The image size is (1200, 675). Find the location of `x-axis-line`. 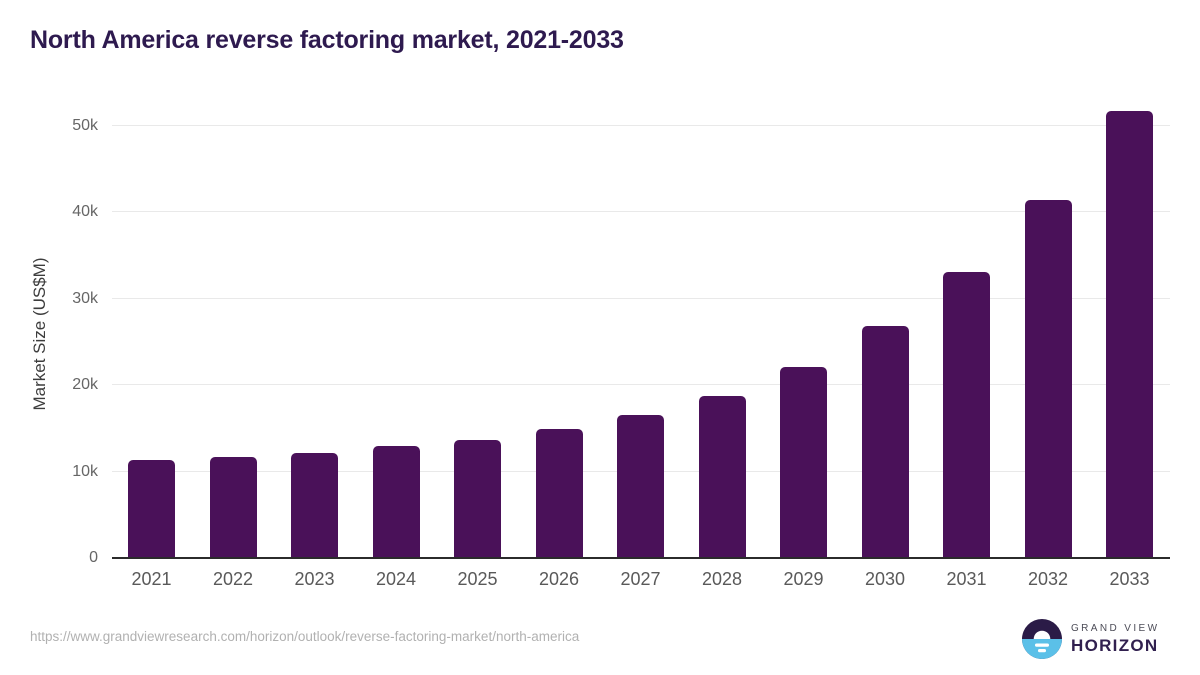

x-axis-line is located at coordinates (641, 558).